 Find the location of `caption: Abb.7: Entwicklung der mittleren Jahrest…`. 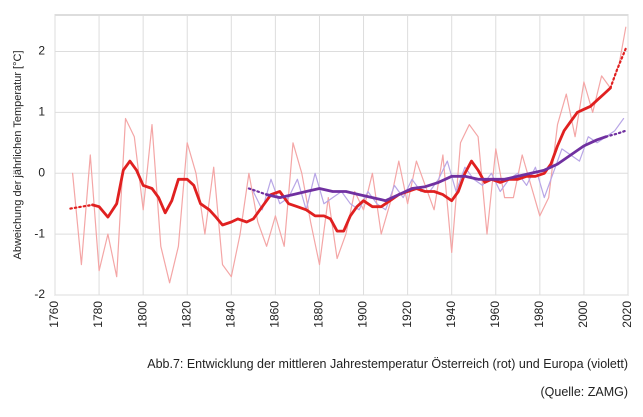

caption: Abb.7: Entwicklung der mittleren Jahrest… is located at coordinates (387, 364).